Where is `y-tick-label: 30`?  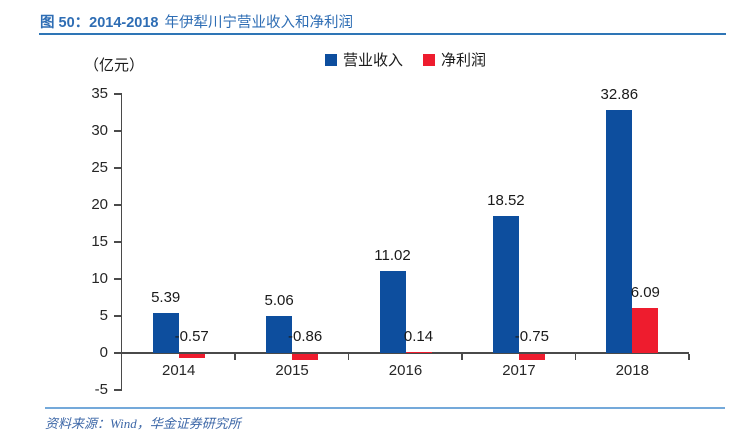 y-tick-label: 30 is located at coordinates (99, 130).